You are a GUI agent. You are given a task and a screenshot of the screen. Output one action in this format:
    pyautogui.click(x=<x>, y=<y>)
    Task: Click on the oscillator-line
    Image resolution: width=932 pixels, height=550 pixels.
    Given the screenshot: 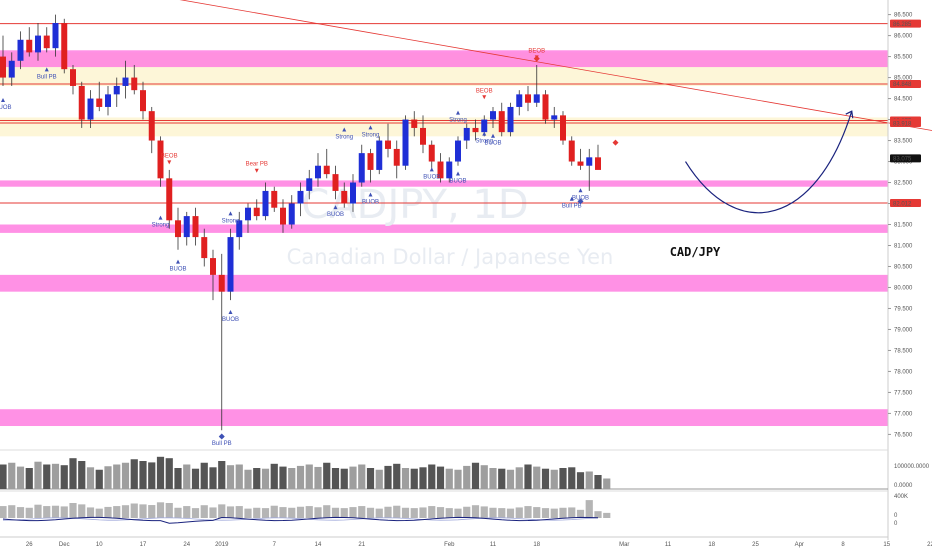 What is the action you would take?
    pyautogui.click(x=300, y=520)
    